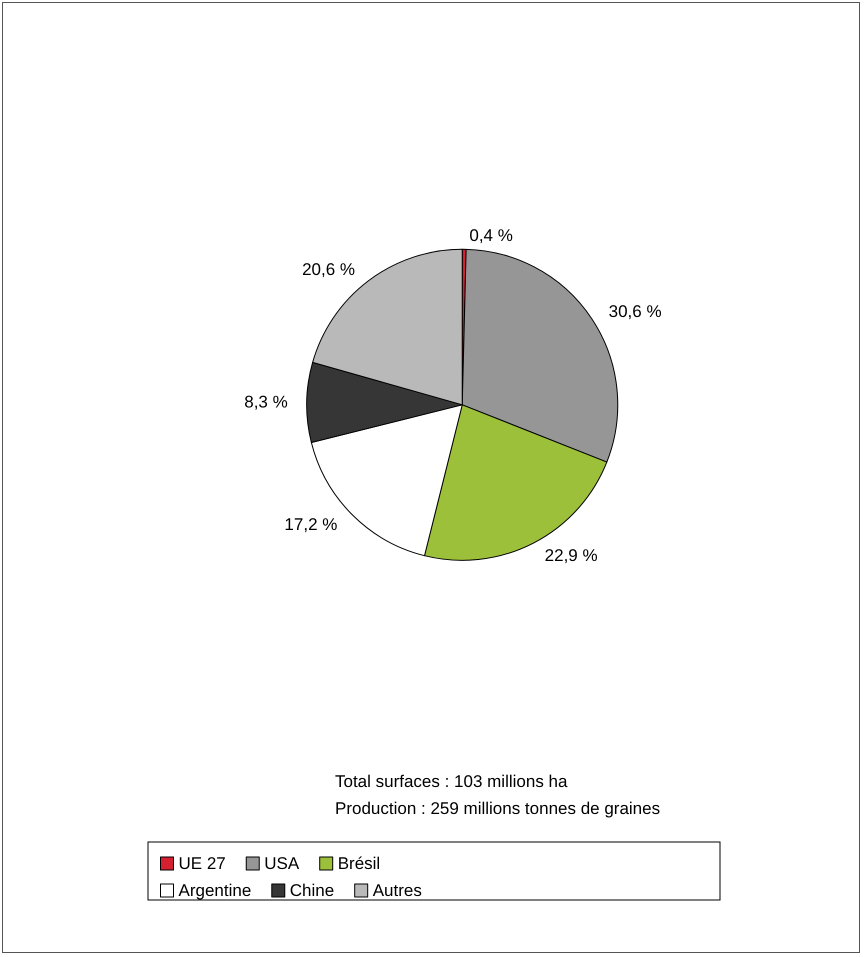 The width and height of the screenshot is (864, 957). Describe the element at coordinates (451, 781) in the screenshot. I see `text: Total surfaces : 103 millions ha` at that location.